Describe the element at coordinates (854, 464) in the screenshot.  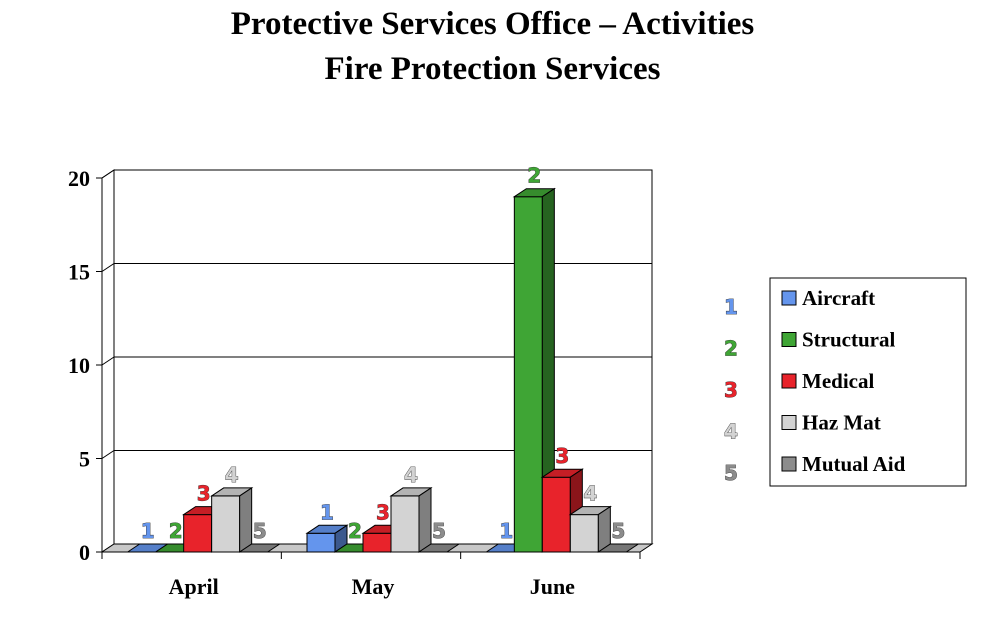
I see `legend-entry-label: Mutual Aid` at that location.